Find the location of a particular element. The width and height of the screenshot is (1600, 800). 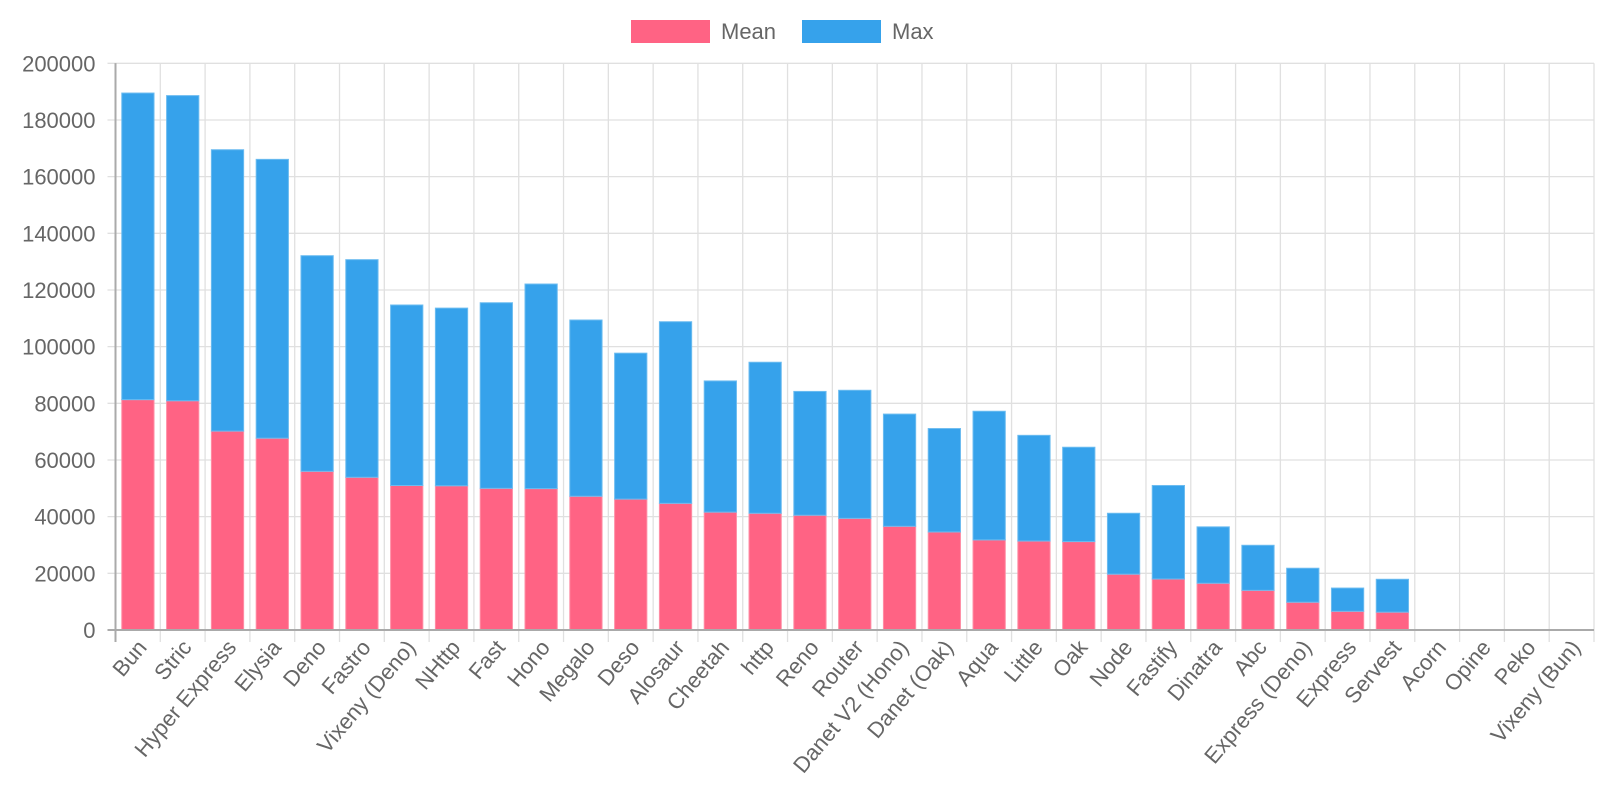

bar-max-hyper-express is located at coordinates (227, 290).